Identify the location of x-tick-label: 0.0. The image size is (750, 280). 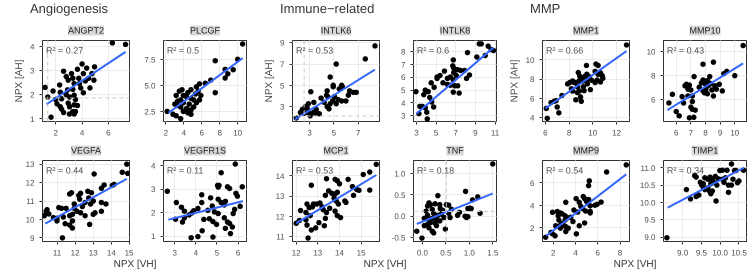
(422, 253).